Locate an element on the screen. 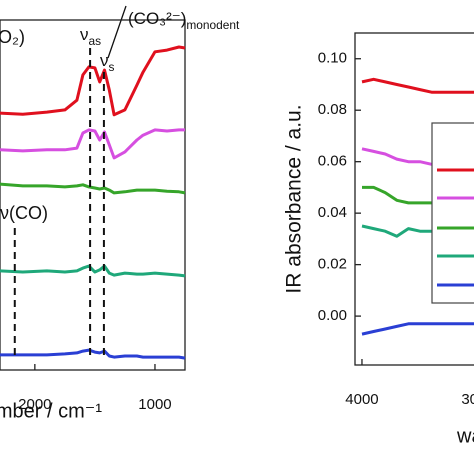 The width and height of the screenshot is (474, 474). y-axis-label: IR absorbance / a.u. is located at coordinates (294, 198).